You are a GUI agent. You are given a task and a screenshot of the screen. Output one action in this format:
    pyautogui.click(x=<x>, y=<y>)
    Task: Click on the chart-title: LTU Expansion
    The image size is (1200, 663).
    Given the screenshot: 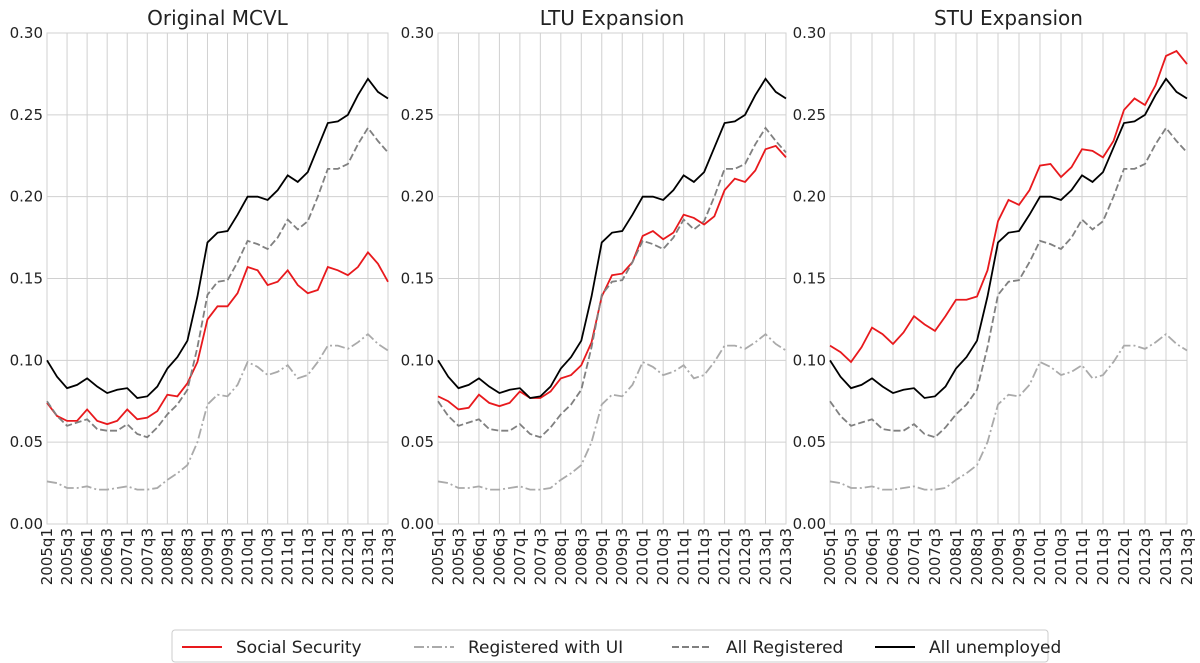 What is the action you would take?
    pyautogui.click(x=612, y=18)
    